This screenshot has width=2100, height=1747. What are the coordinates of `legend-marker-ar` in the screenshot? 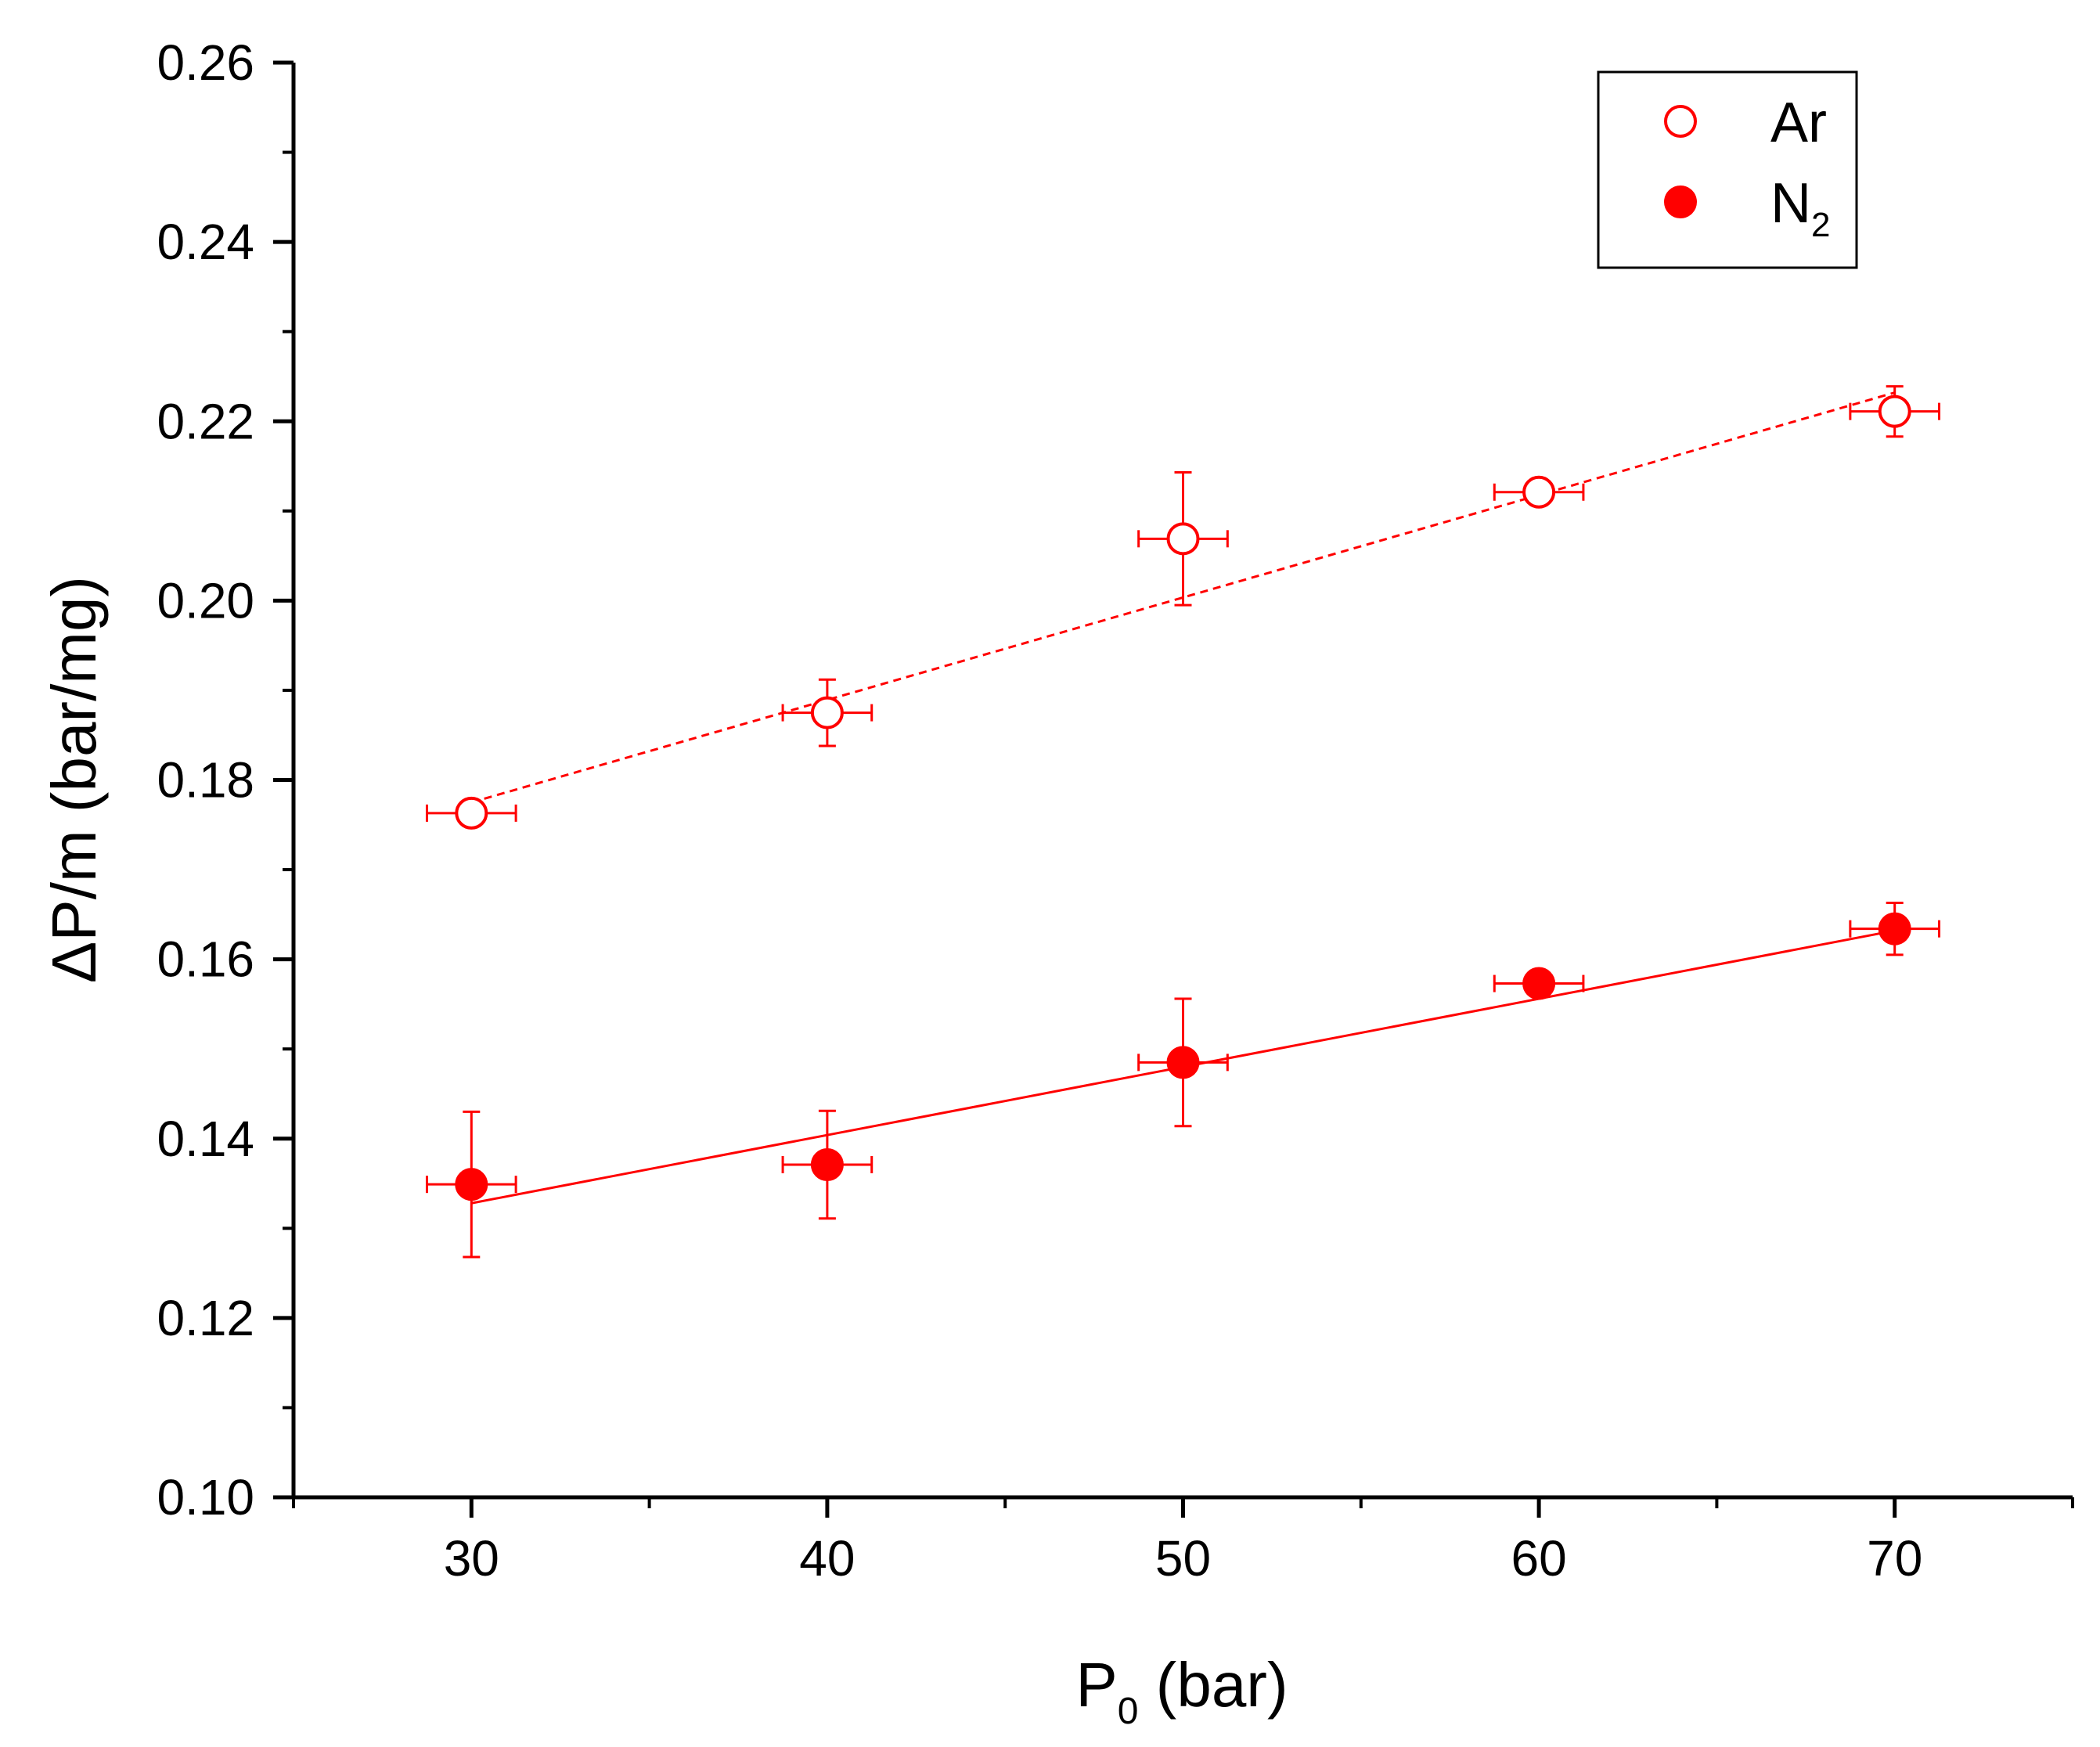 It's located at (1680, 122).